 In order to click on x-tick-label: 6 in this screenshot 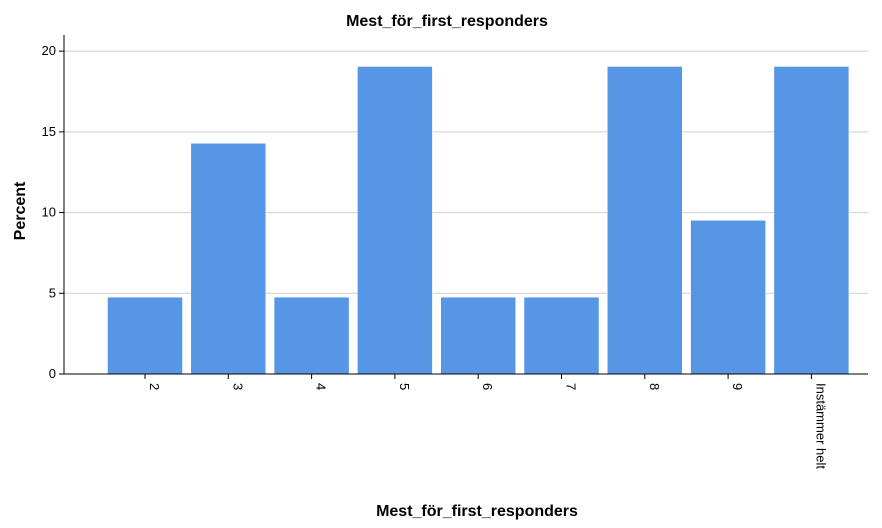, I will do `click(487, 386)`.